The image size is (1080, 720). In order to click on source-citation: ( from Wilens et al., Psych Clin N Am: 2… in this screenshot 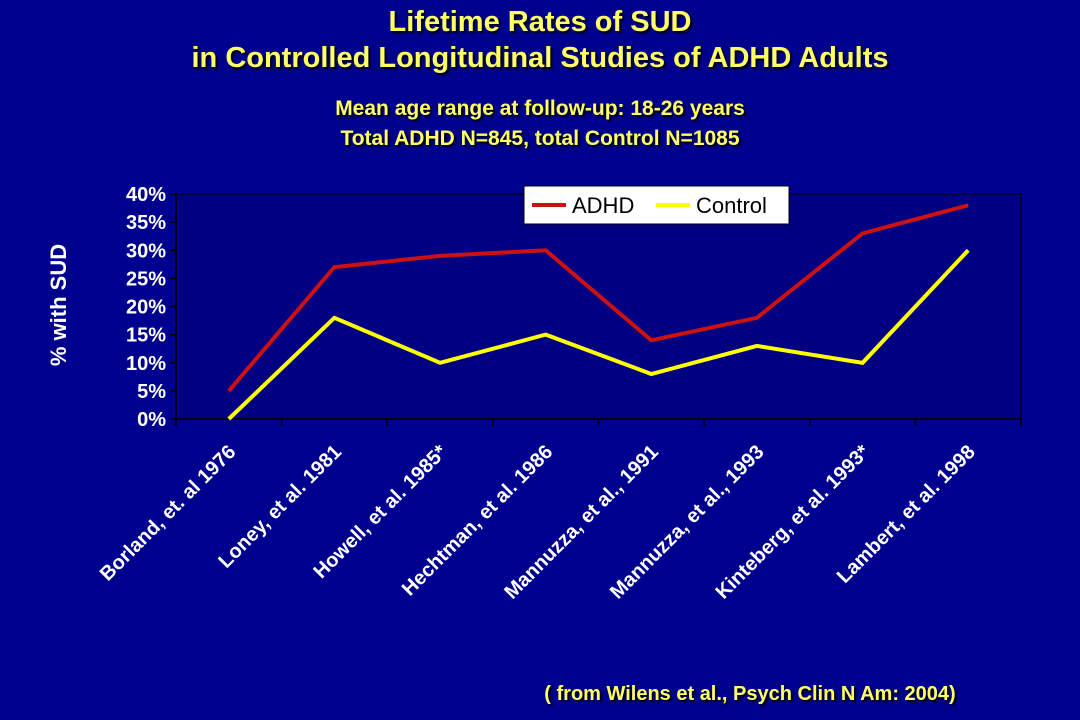, I will do `click(750, 694)`.